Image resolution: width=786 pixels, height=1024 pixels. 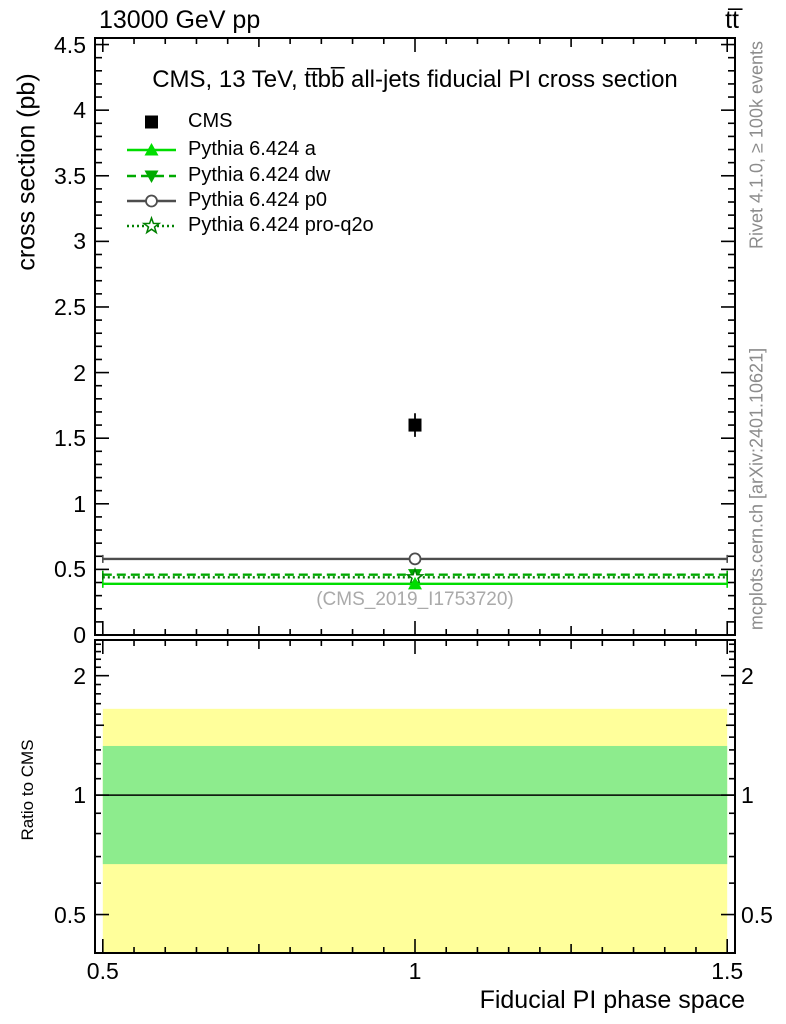 I want to click on x-axis-label: Fiducial PI phase space, so click(x=612, y=1000).